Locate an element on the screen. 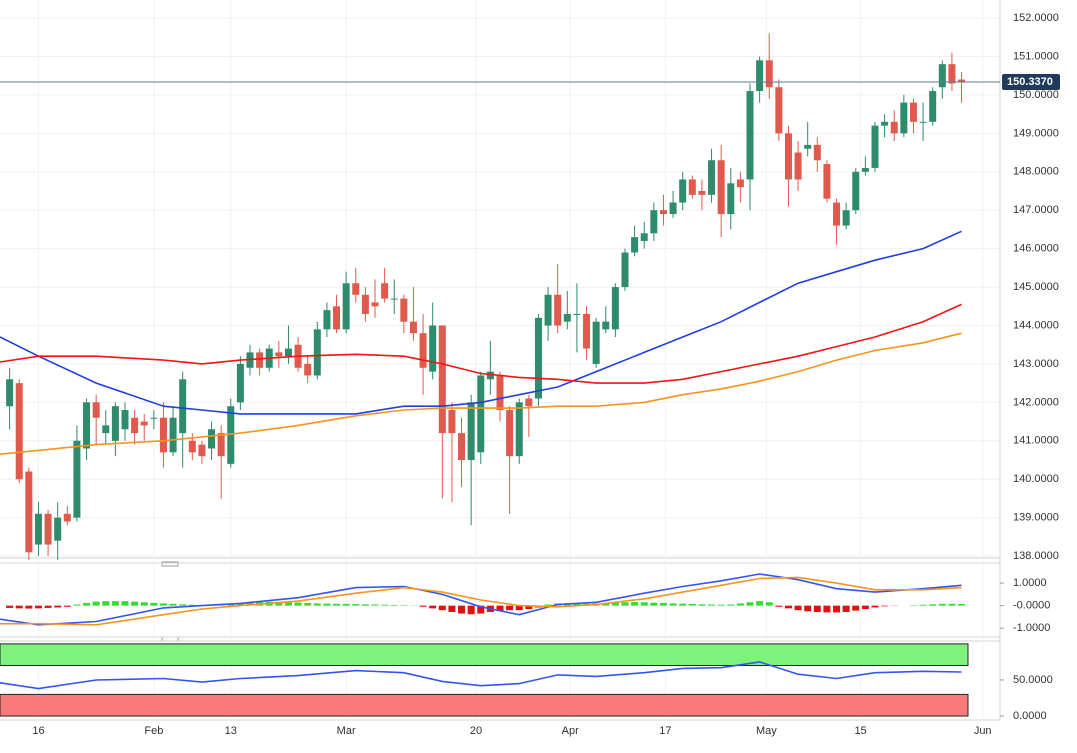 The image size is (1077, 753). y-tick-label: 151.0000 is located at coordinates (1036, 56).